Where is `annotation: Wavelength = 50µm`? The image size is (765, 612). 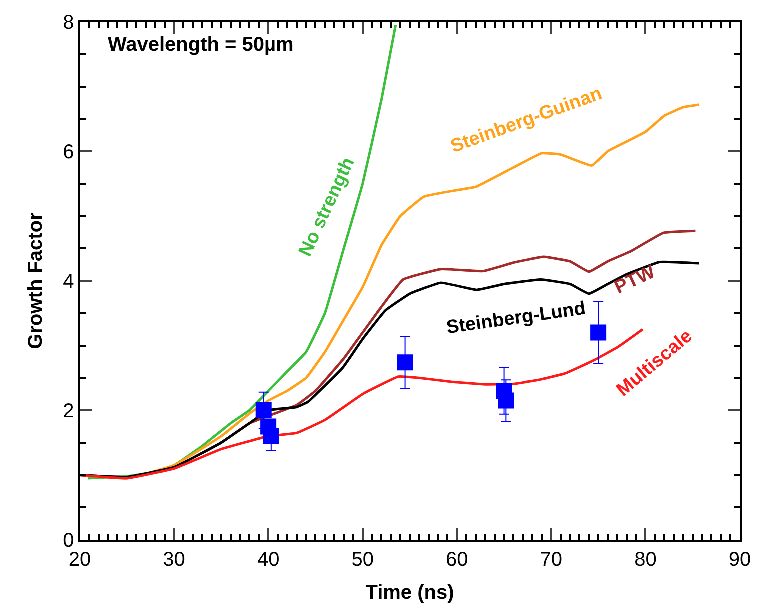
annotation: Wavelength = 50µm is located at coordinates (201, 45).